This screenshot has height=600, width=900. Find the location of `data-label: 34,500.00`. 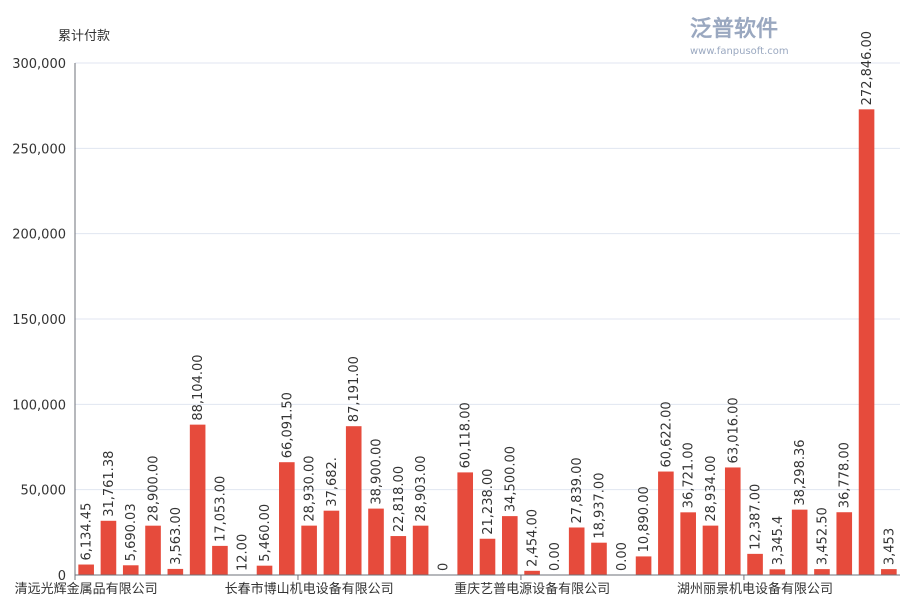

data-label: 34,500.00 is located at coordinates (510, 479).